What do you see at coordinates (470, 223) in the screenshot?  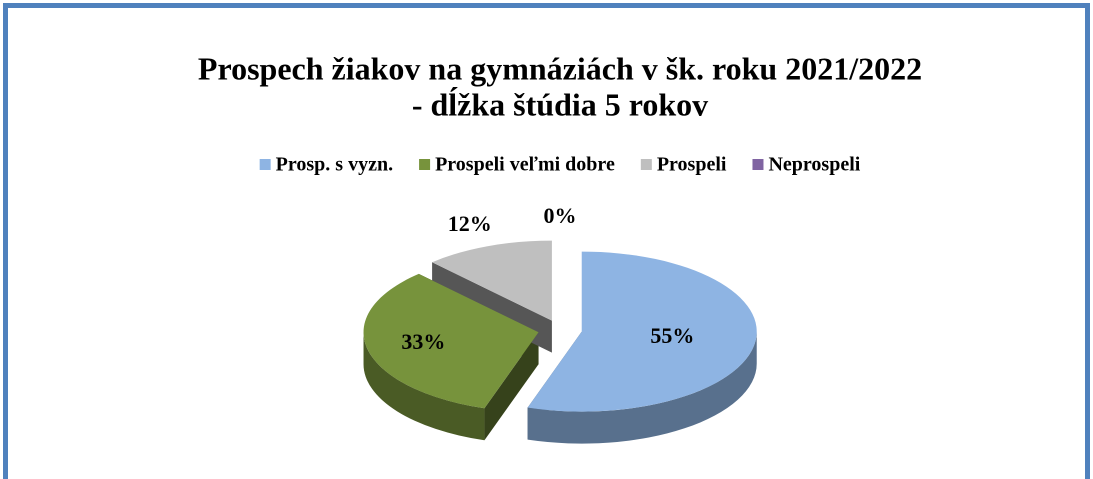 I see `data-label: 12%` at bounding box center [470, 223].